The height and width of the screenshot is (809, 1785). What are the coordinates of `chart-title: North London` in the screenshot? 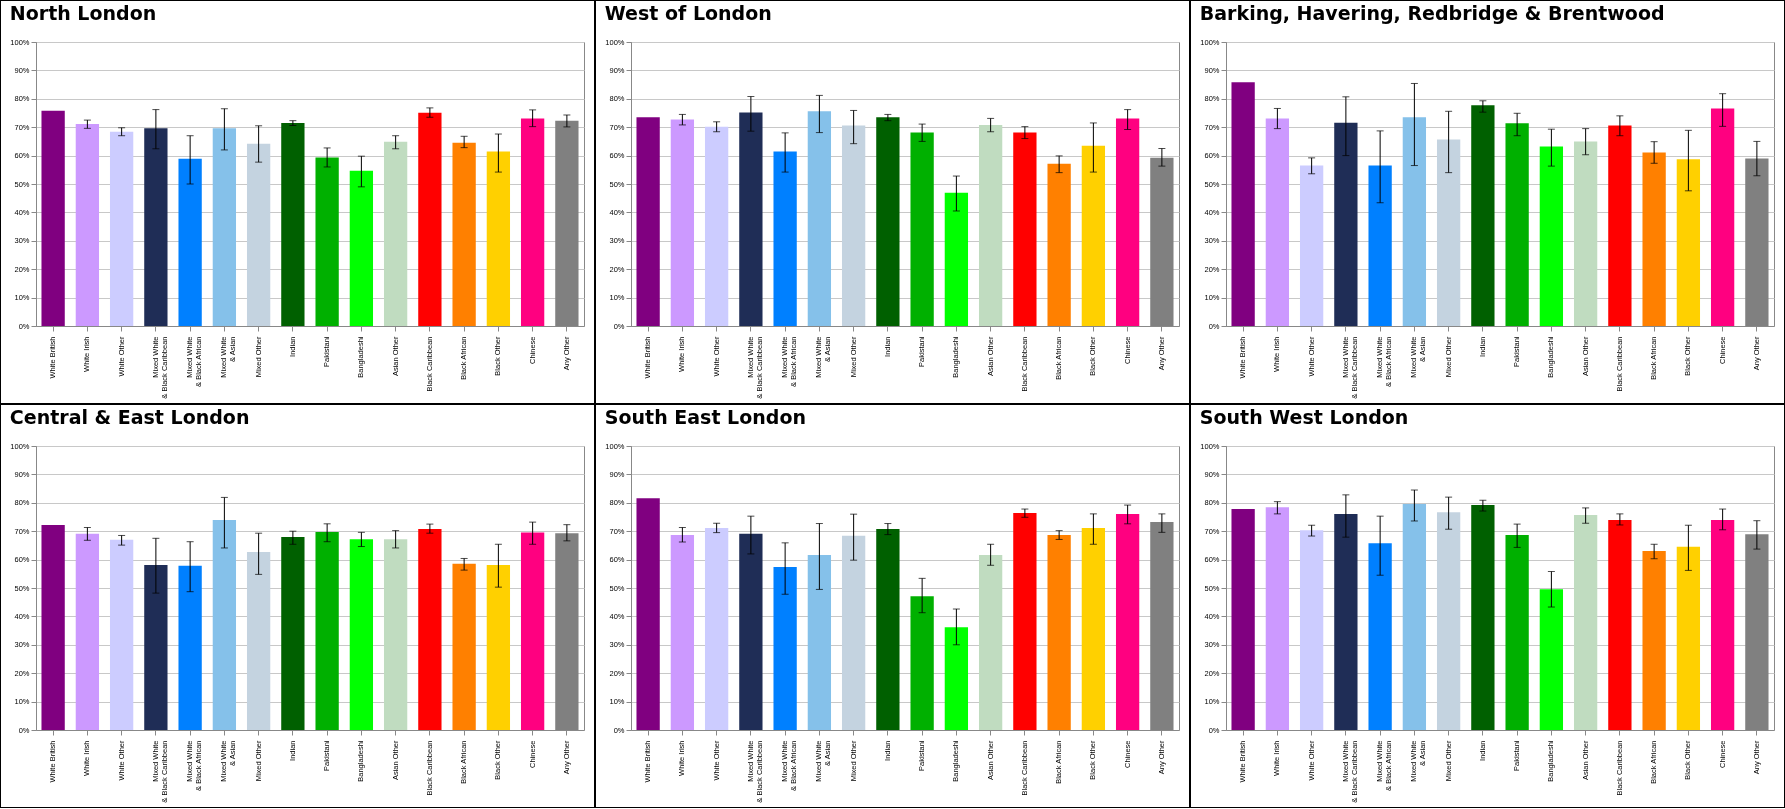 It's located at (83, 13).